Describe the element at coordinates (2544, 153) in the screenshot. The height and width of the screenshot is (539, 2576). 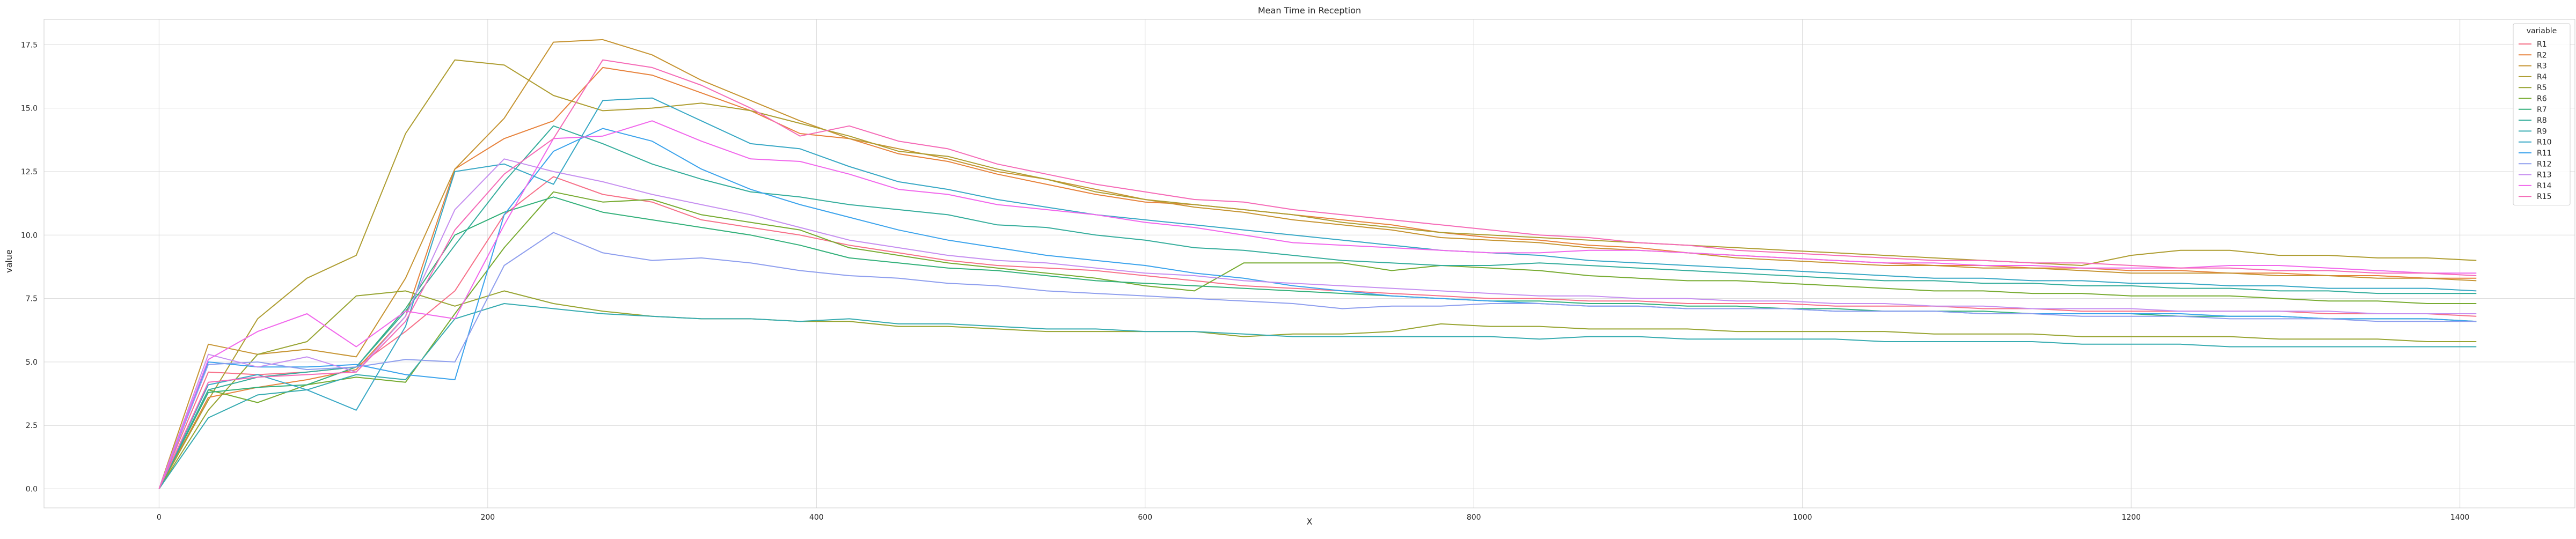
I see `legend-item-label: R11` at that location.